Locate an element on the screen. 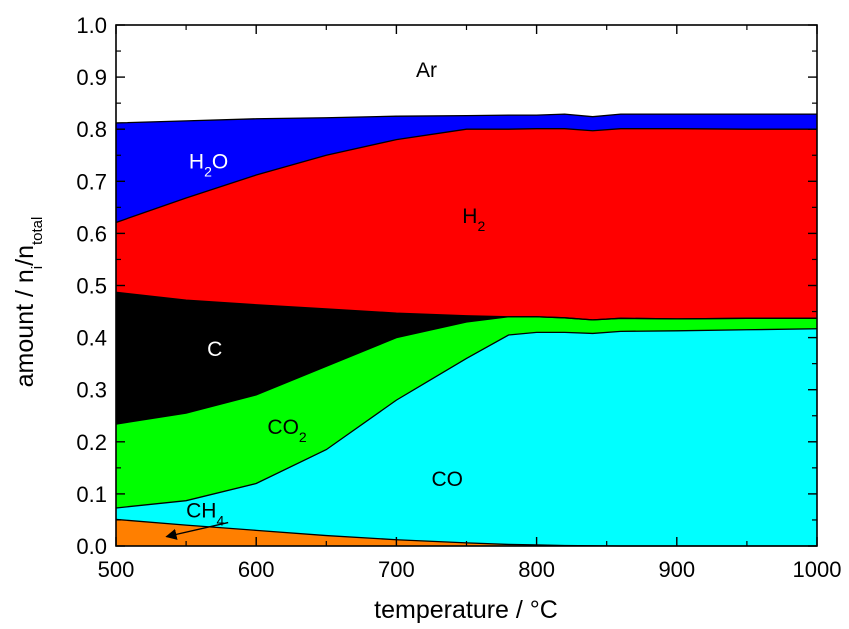  area-ch4 is located at coordinates (466, 532).